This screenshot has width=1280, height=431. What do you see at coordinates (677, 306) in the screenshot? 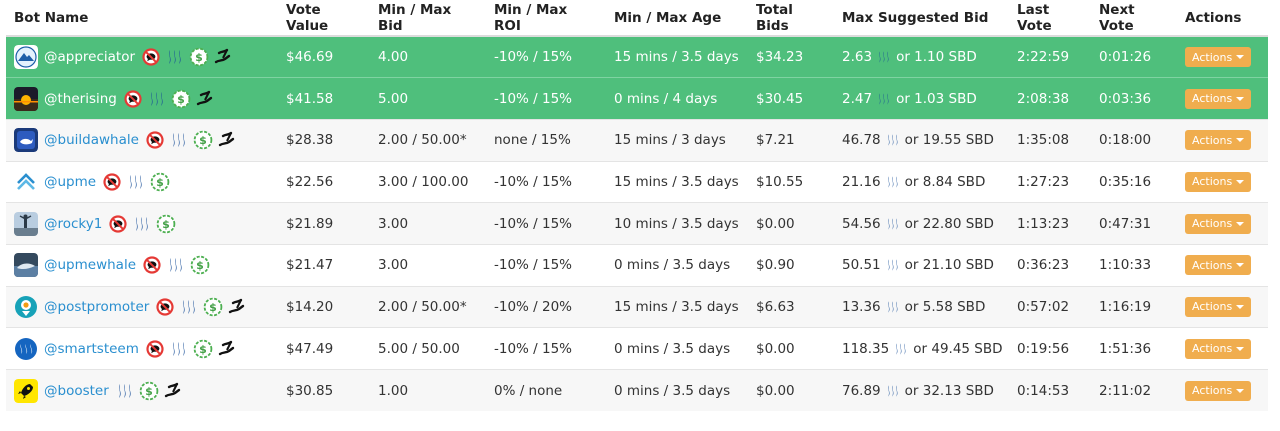
I see `min-max-age: 15 mins / 3.5 days` at bounding box center [677, 306].